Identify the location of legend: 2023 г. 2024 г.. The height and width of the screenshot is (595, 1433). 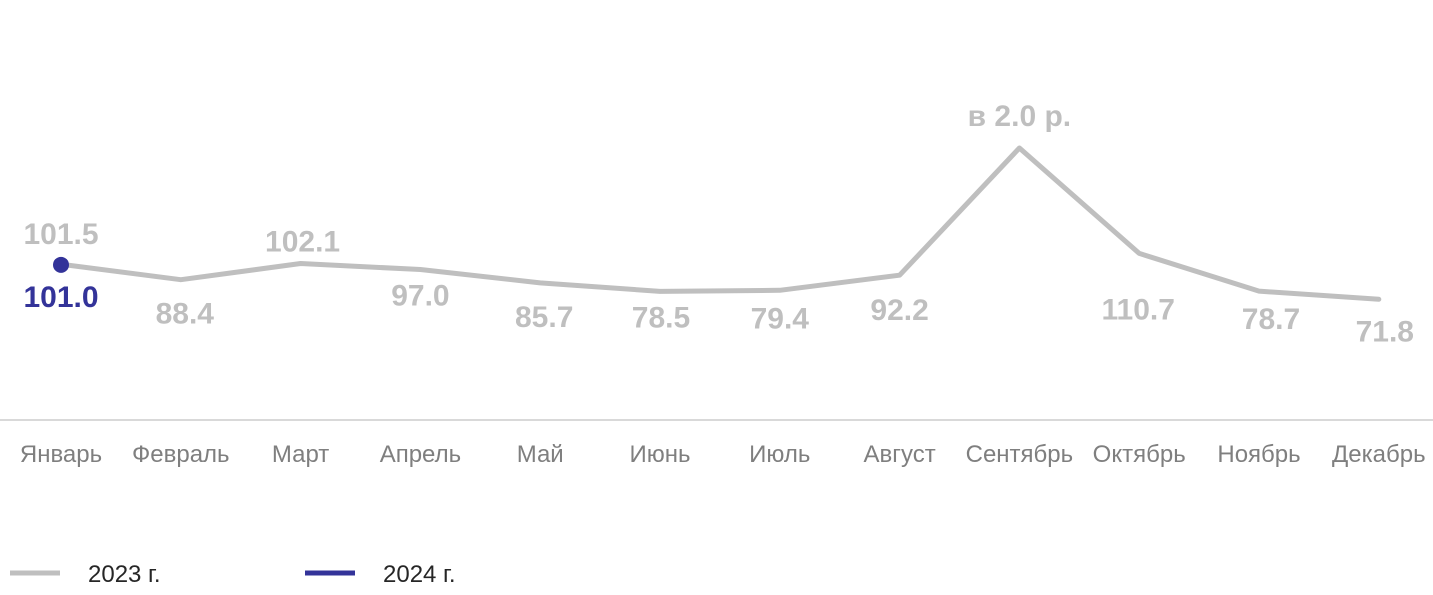
(233, 574).